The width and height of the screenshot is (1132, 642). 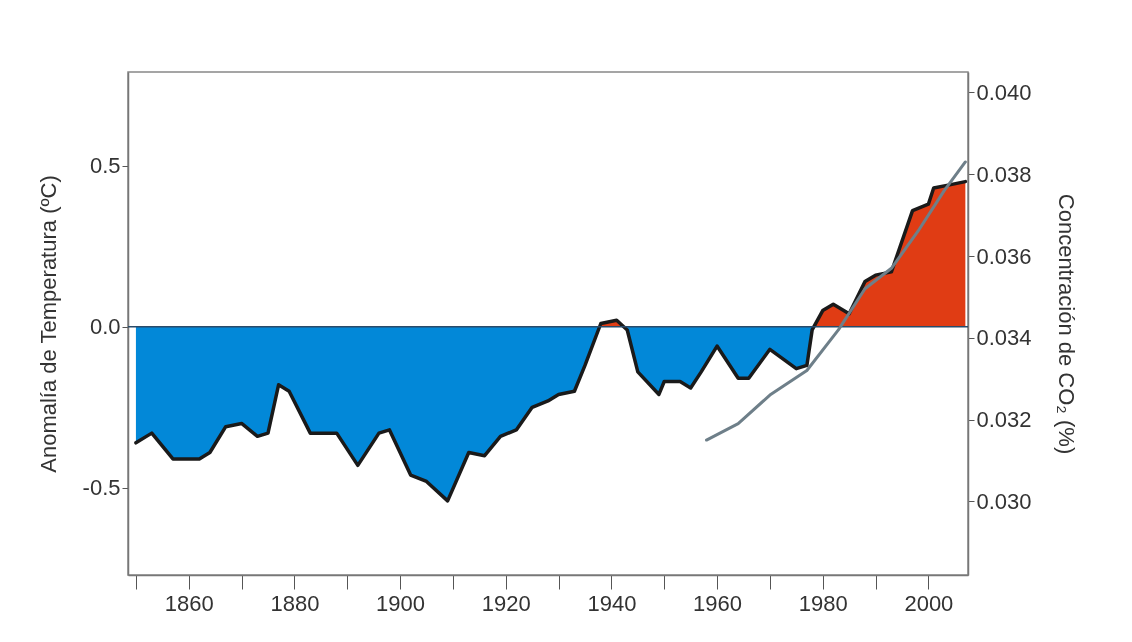 What do you see at coordinates (506, 603) in the screenshot?
I see `x-tick-label: 1920` at bounding box center [506, 603].